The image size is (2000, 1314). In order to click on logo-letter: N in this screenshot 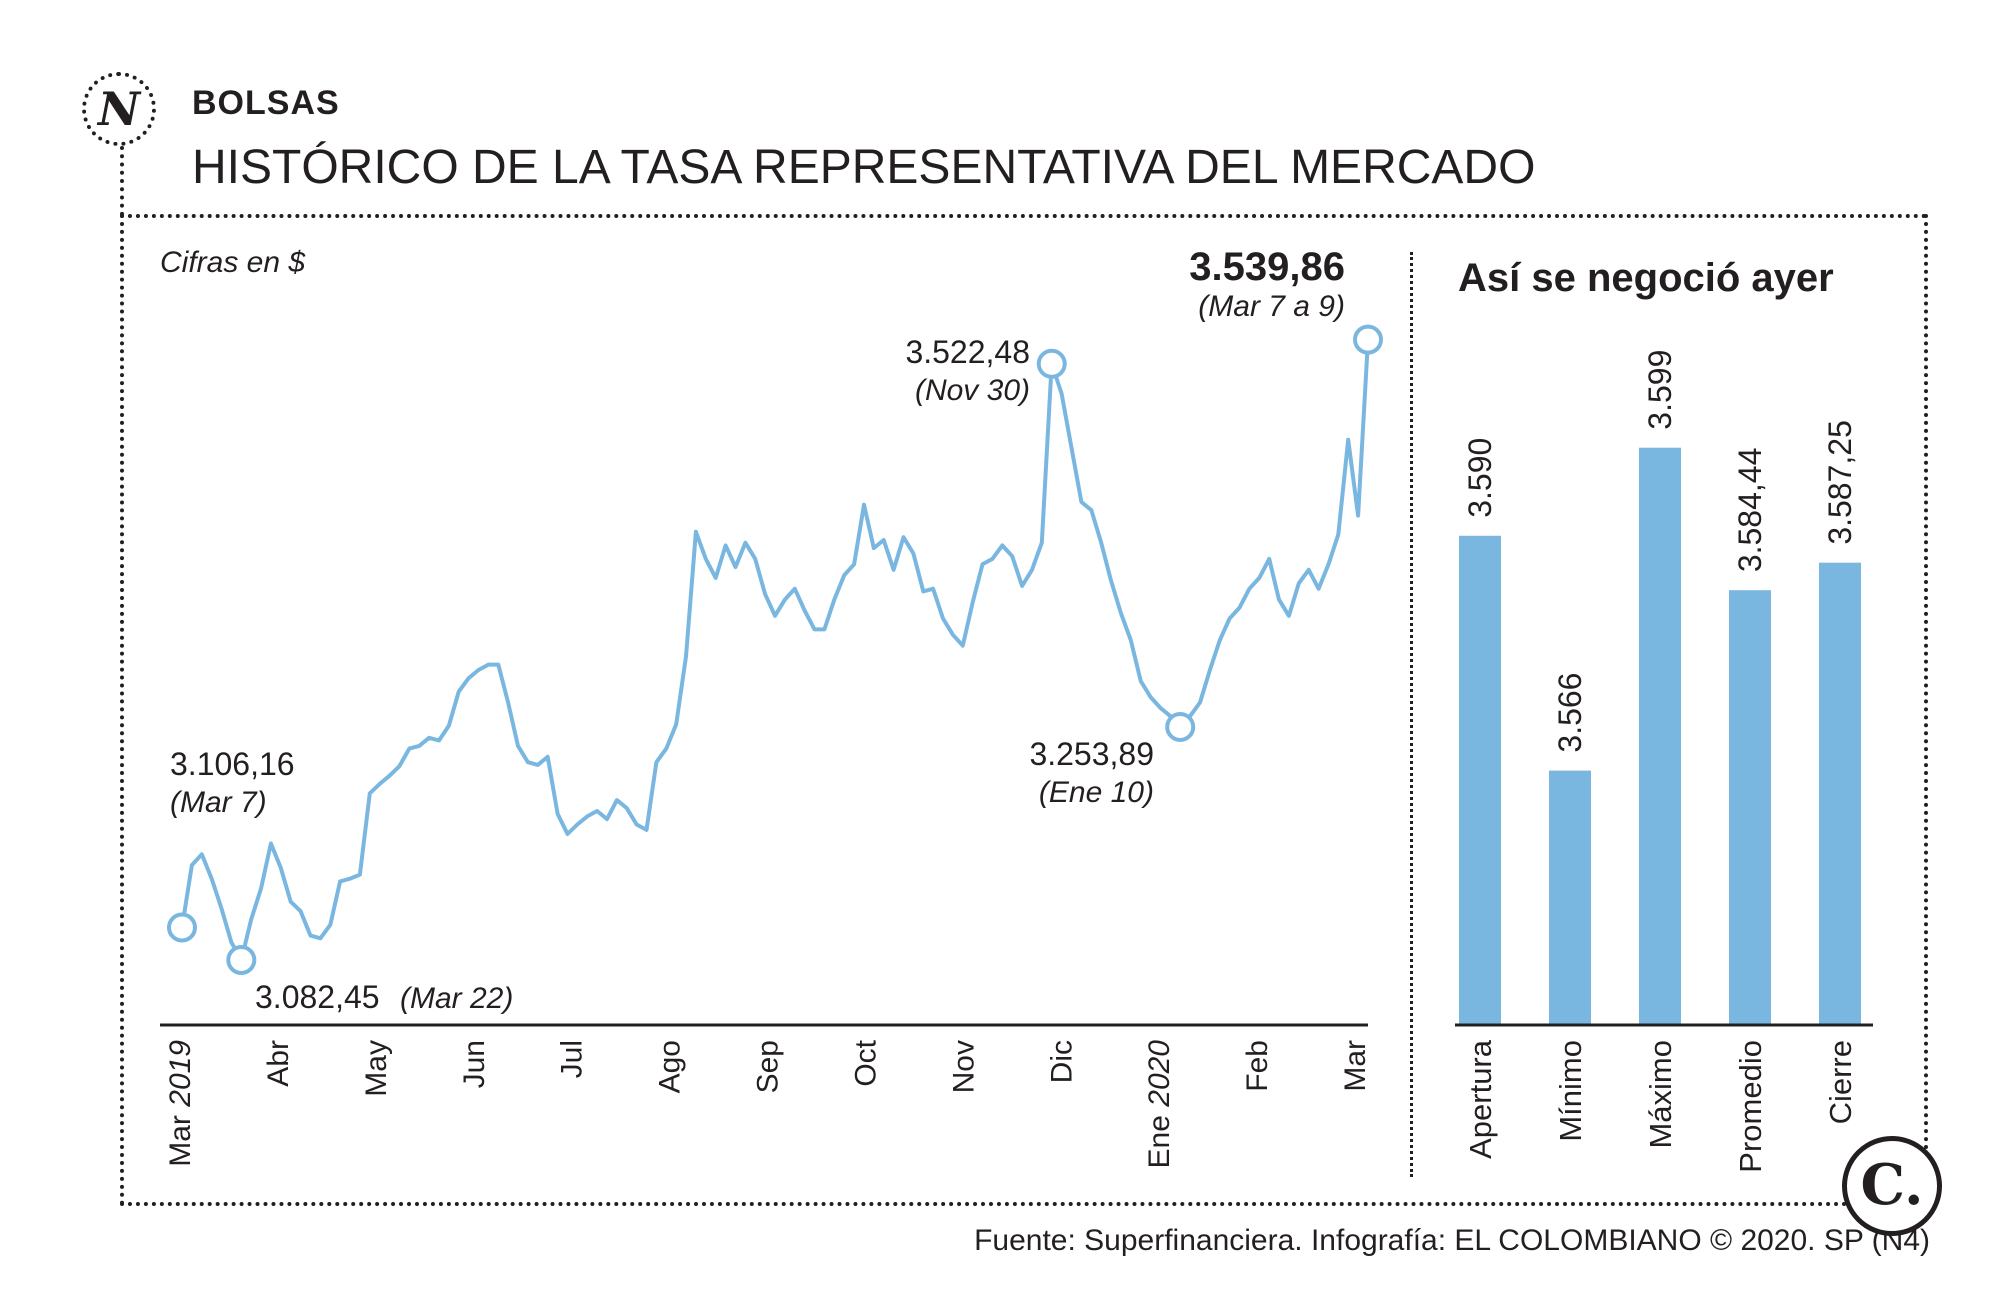, I will do `click(119, 109)`.